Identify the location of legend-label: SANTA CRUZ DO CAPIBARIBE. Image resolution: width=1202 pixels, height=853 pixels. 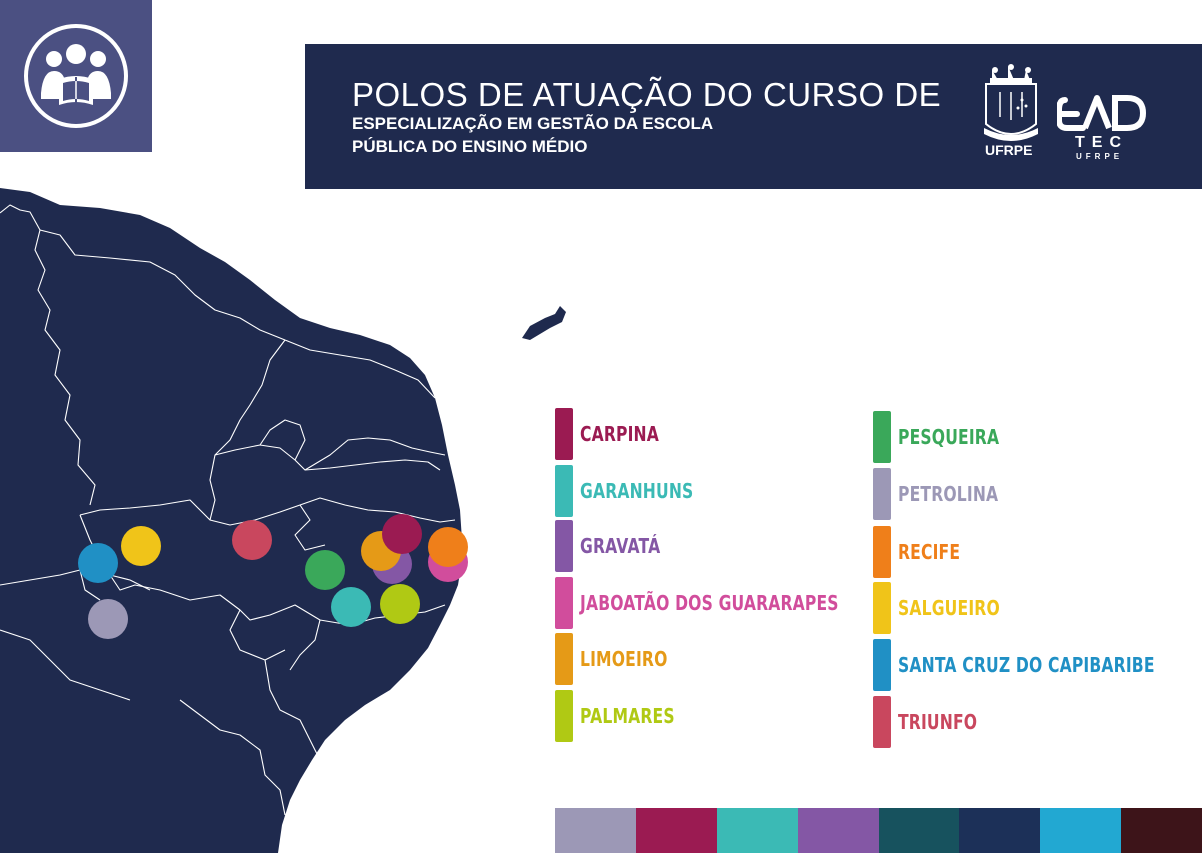
(1026, 665).